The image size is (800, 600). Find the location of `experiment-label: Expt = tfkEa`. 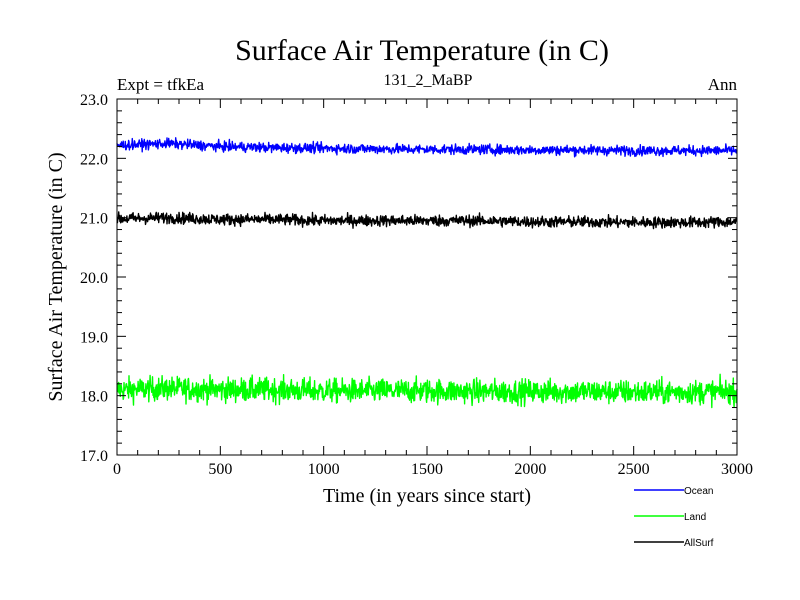

experiment-label: Expt = tfkEa is located at coordinates (160, 84).